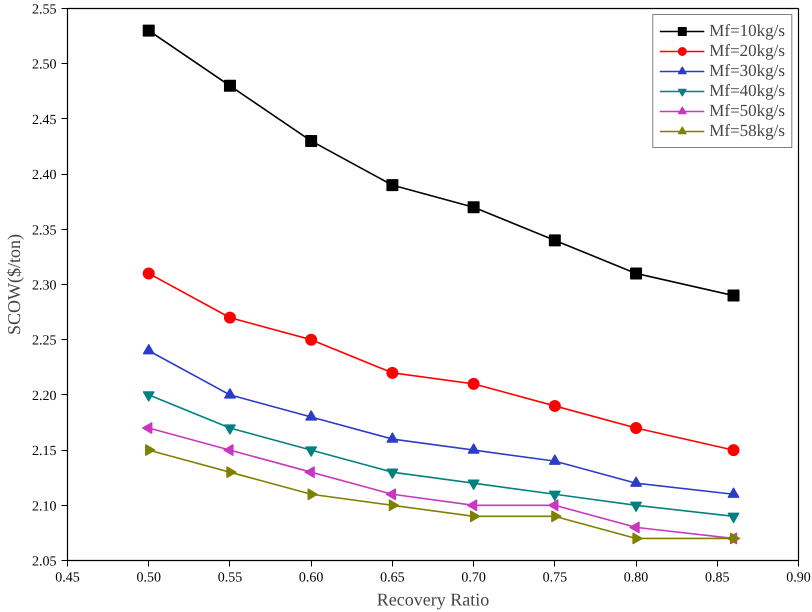  Describe the element at coordinates (44, 10) in the screenshot. I see `y-tick-label: 2.55` at that location.